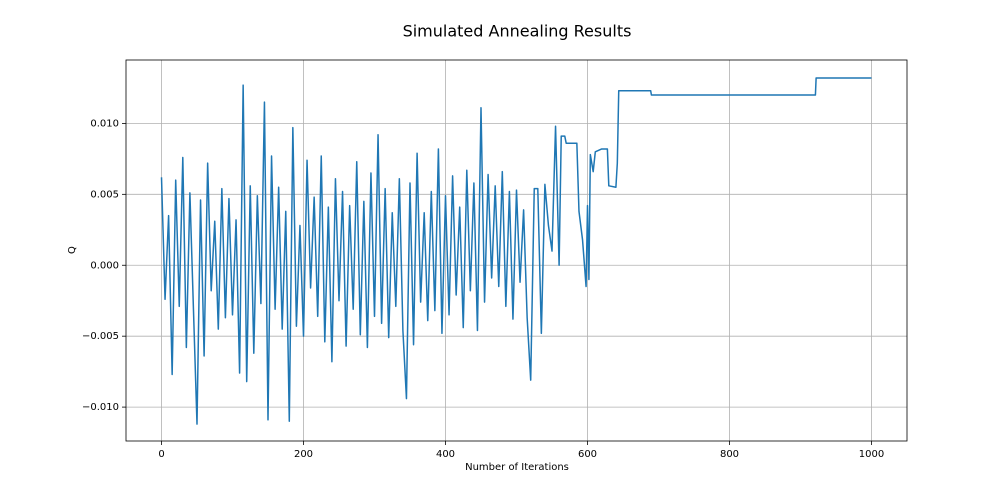 The width and height of the screenshot is (1008, 504). What do you see at coordinates (729, 454) in the screenshot?
I see `x-tick-label: 800` at bounding box center [729, 454].